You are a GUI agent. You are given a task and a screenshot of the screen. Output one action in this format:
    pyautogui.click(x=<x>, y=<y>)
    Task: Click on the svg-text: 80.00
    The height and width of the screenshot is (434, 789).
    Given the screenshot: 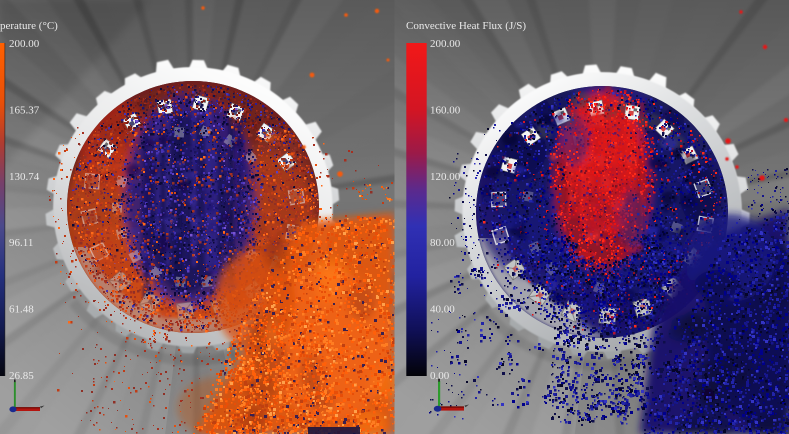 What is the action you would take?
    pyautogui.click(x=442, y=243)
    